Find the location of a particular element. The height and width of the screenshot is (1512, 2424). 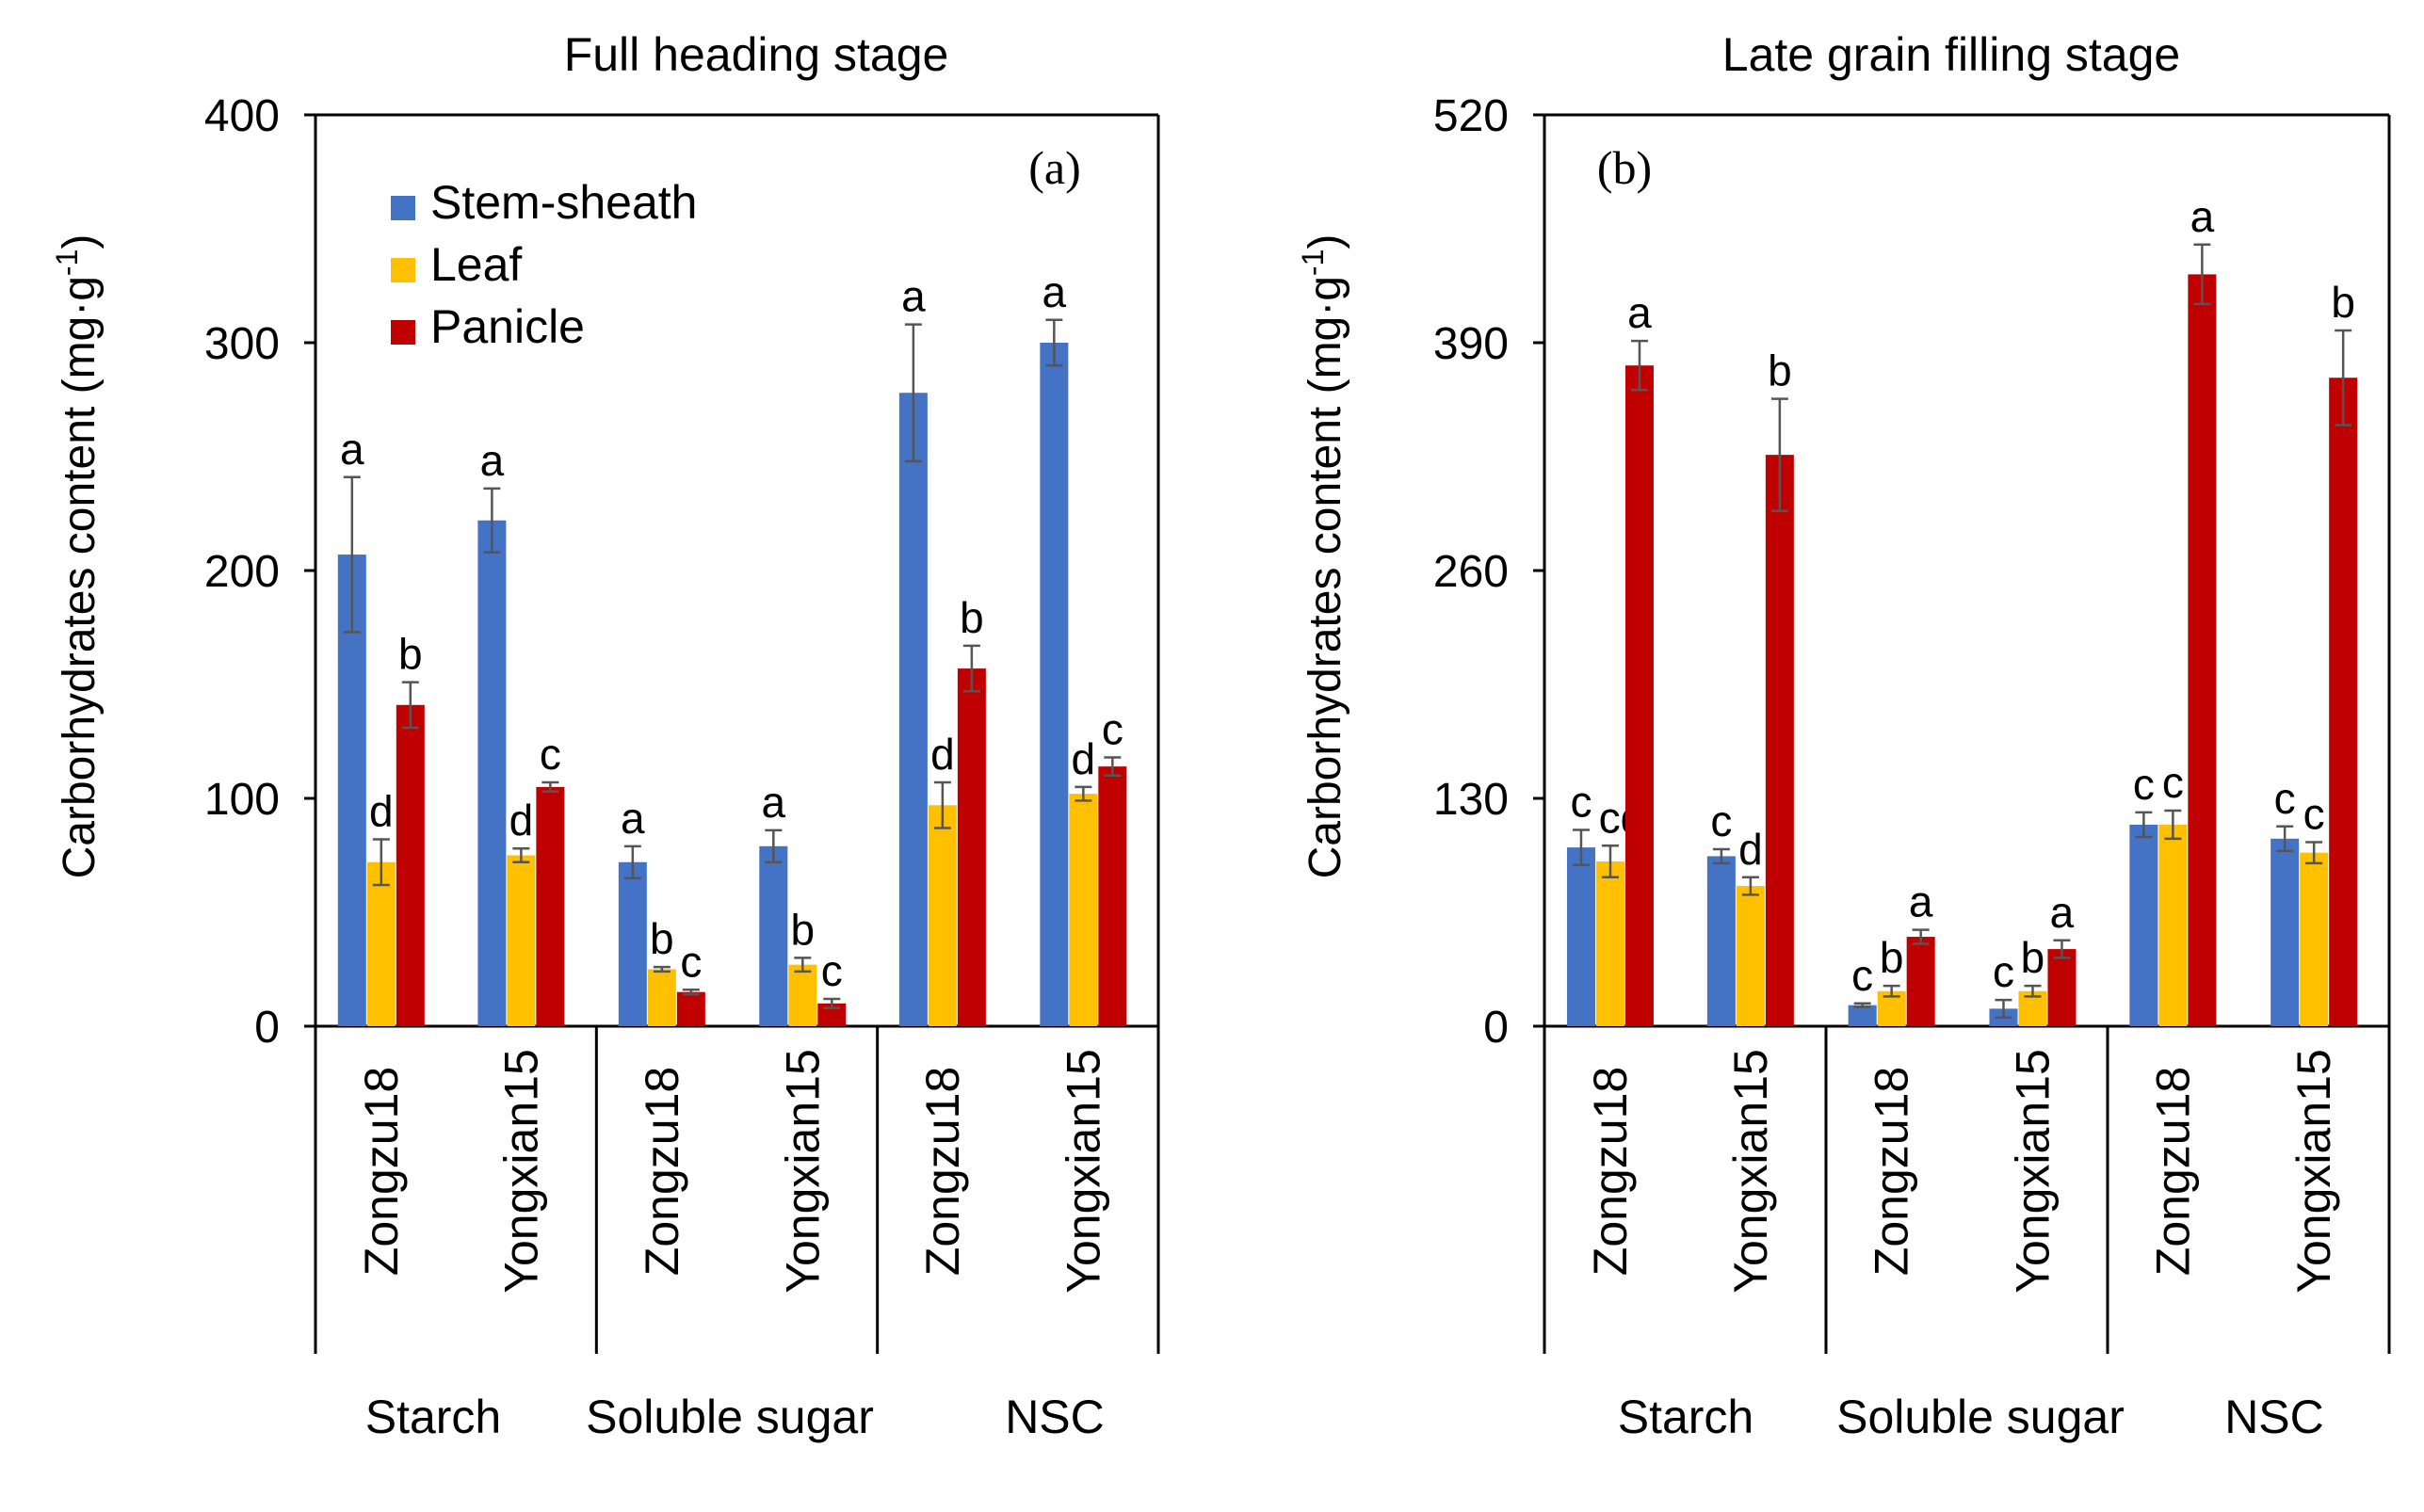

panel-label: (a) is located at coordinates (1054, 167).